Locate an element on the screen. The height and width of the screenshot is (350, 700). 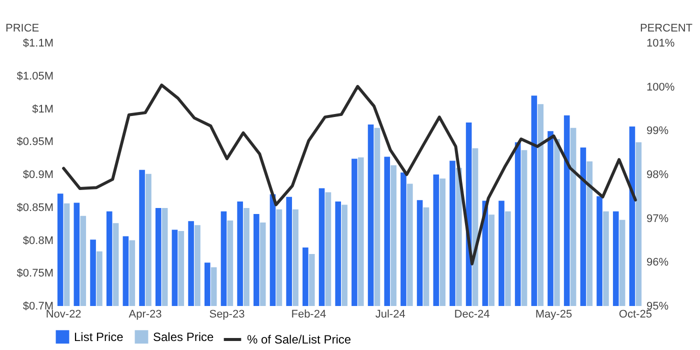
x-tick-label: Nov-22 is located at coordinates (64, 314).